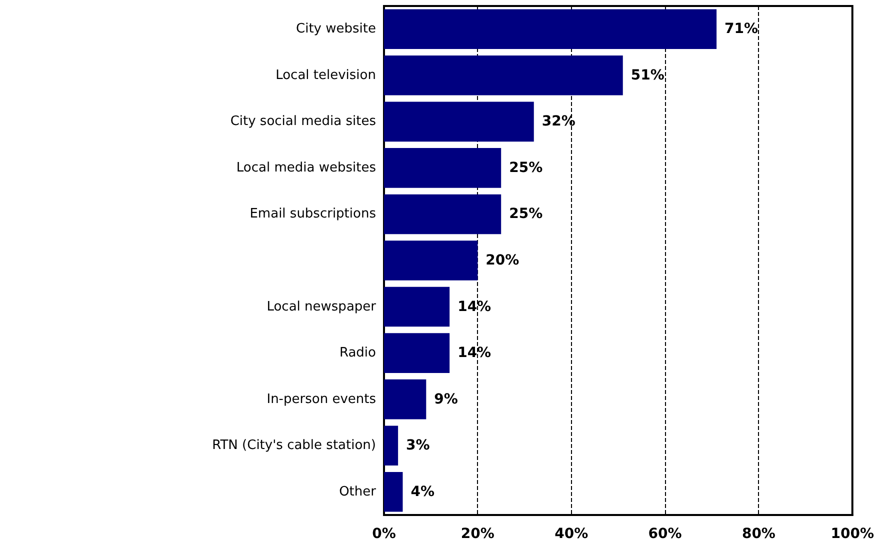 This screenshot has height=555, width=877. I want to click on data-label: 9%, so click(446, 399).